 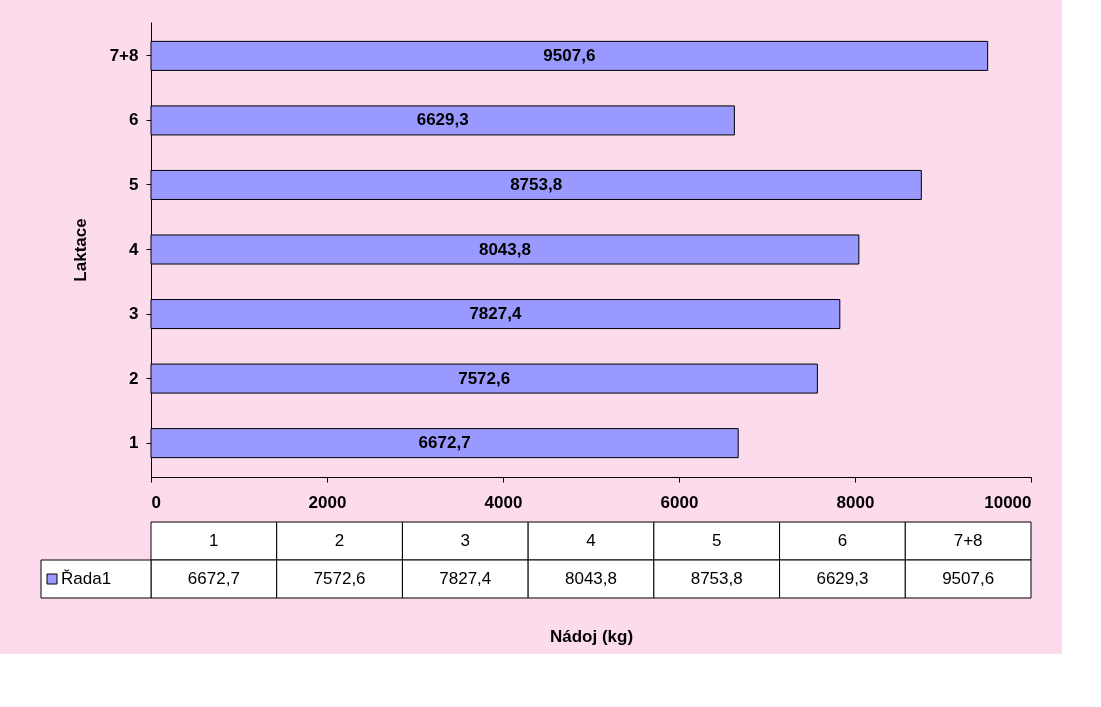 What do you see at coordinates (716, 578) in the screenshot?
I see `text: 8753,8` at bounding box center [716, 578].